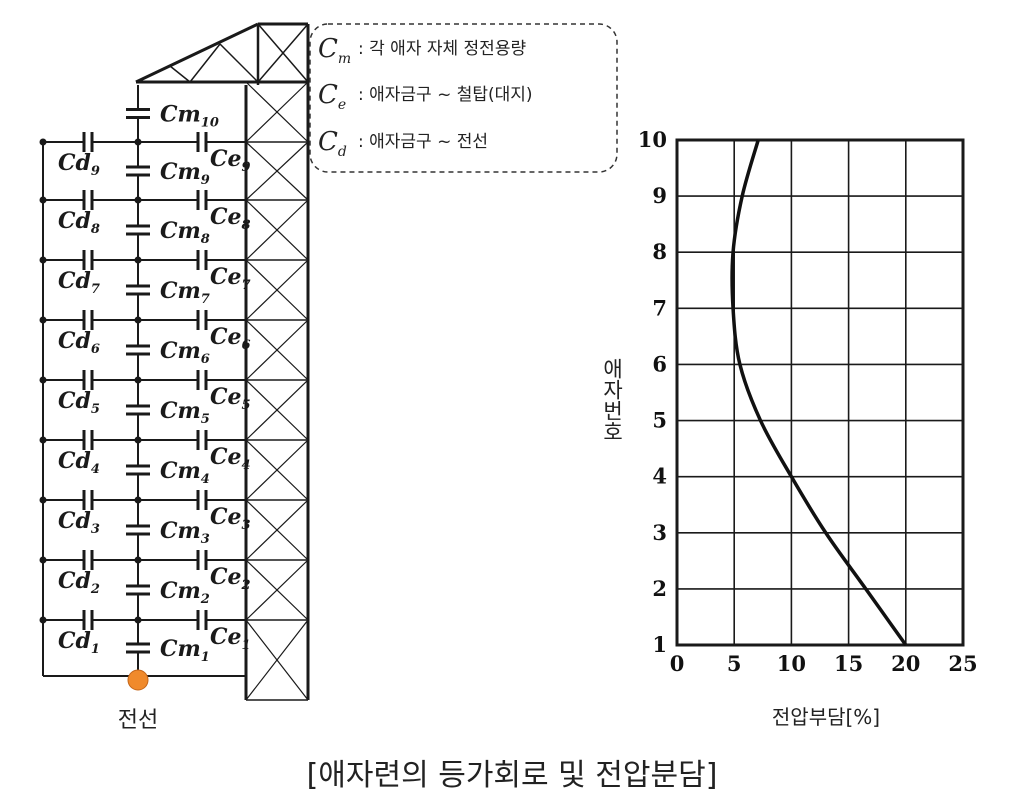  What do you see at coordinates (819, 393) in the screenshot?
I see `series-line` at bounding box center [819, 393].